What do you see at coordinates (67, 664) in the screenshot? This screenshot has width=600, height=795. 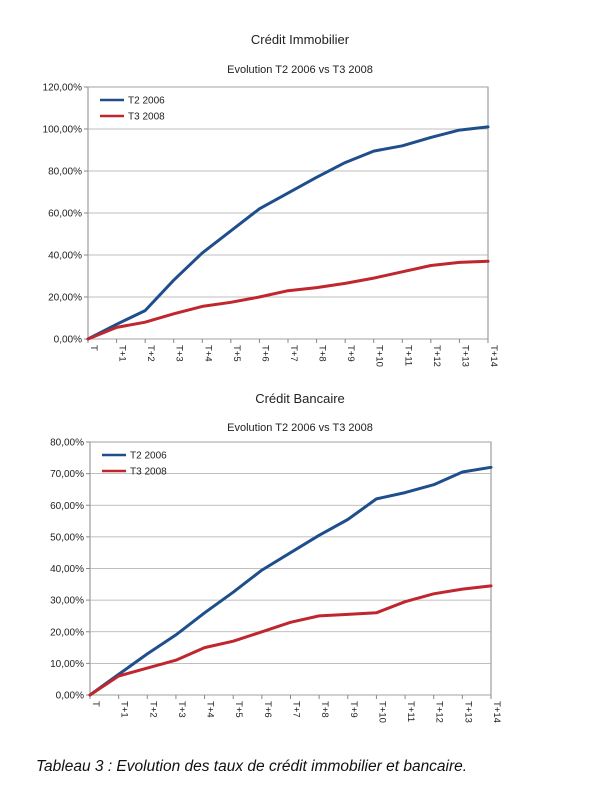 I see `y-tick-label: 10,00%` at bounding box center [67, 664].